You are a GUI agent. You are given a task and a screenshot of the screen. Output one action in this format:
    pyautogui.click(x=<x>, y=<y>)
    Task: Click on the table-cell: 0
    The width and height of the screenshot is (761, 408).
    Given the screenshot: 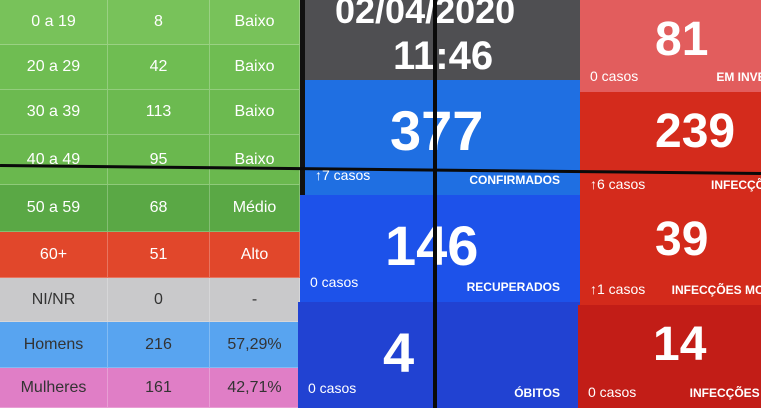 What is the action you would take?
    pyautogui.click(x=159, y=300)
    